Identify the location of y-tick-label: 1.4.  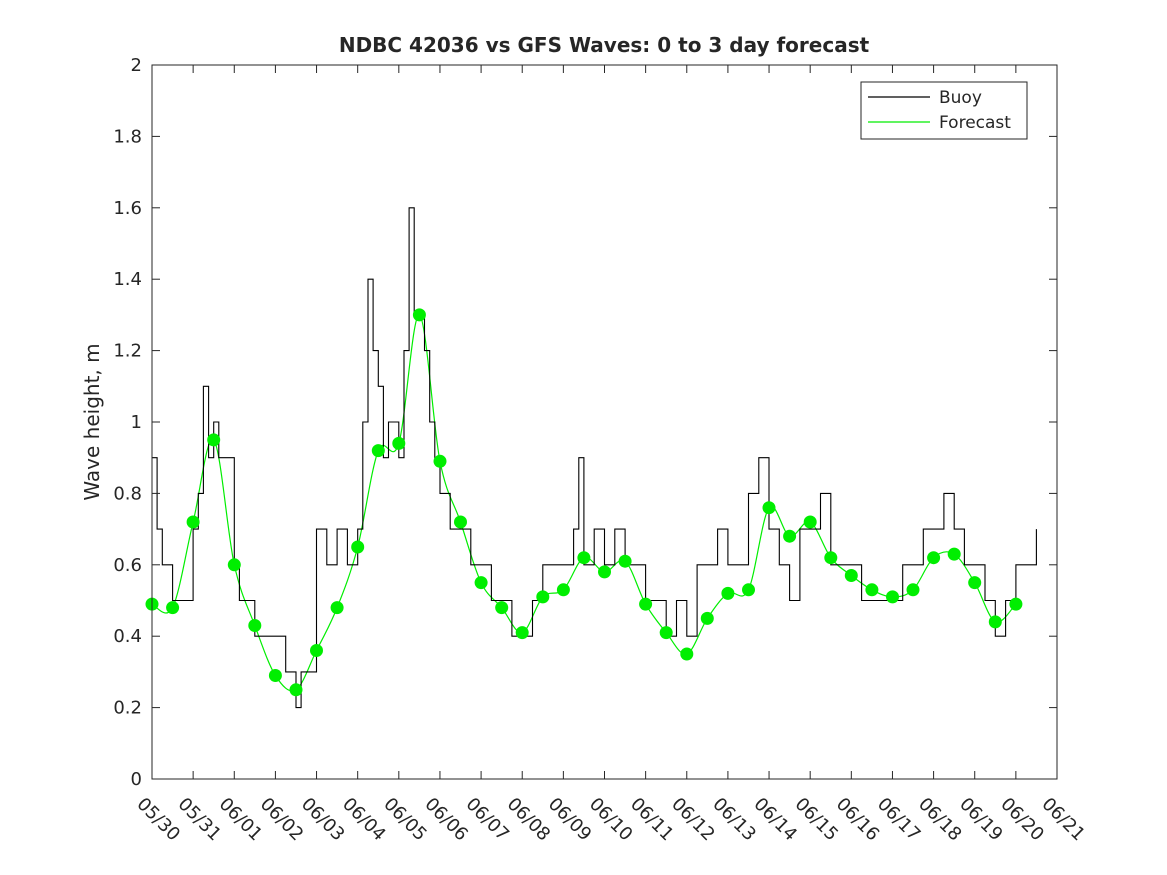
(127, 279).